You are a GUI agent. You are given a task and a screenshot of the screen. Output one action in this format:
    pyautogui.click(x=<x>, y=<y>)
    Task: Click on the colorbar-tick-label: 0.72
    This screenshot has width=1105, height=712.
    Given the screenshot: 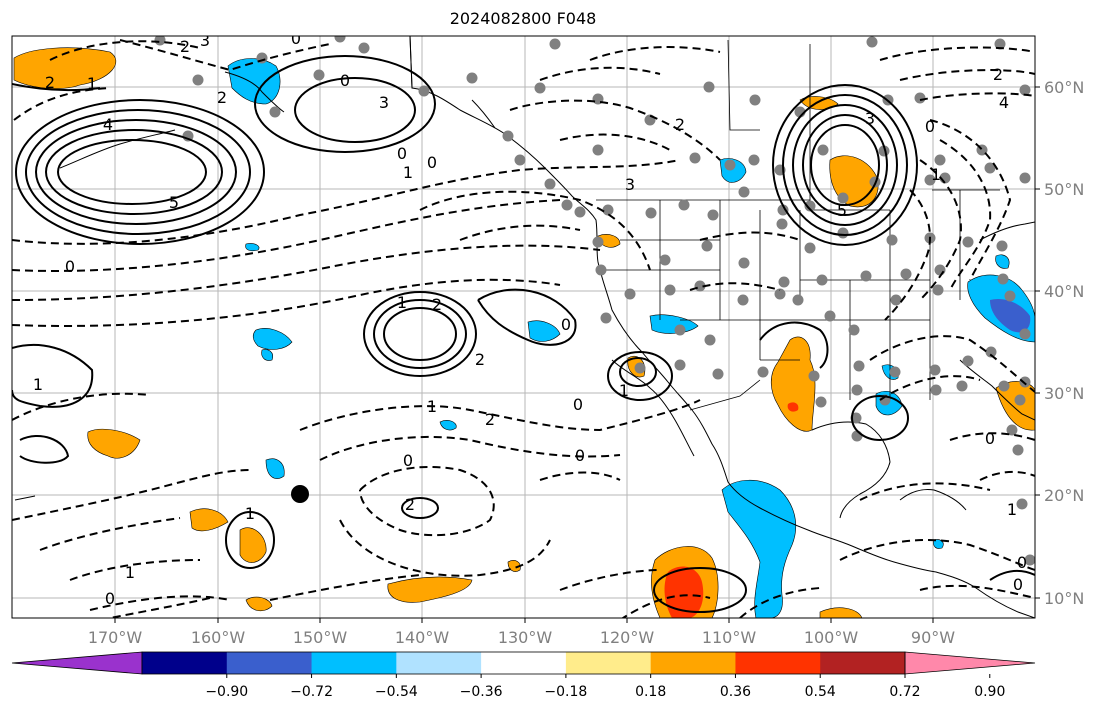 What is the action you would take?
    pyautogui.click(x=904, y=692)
    